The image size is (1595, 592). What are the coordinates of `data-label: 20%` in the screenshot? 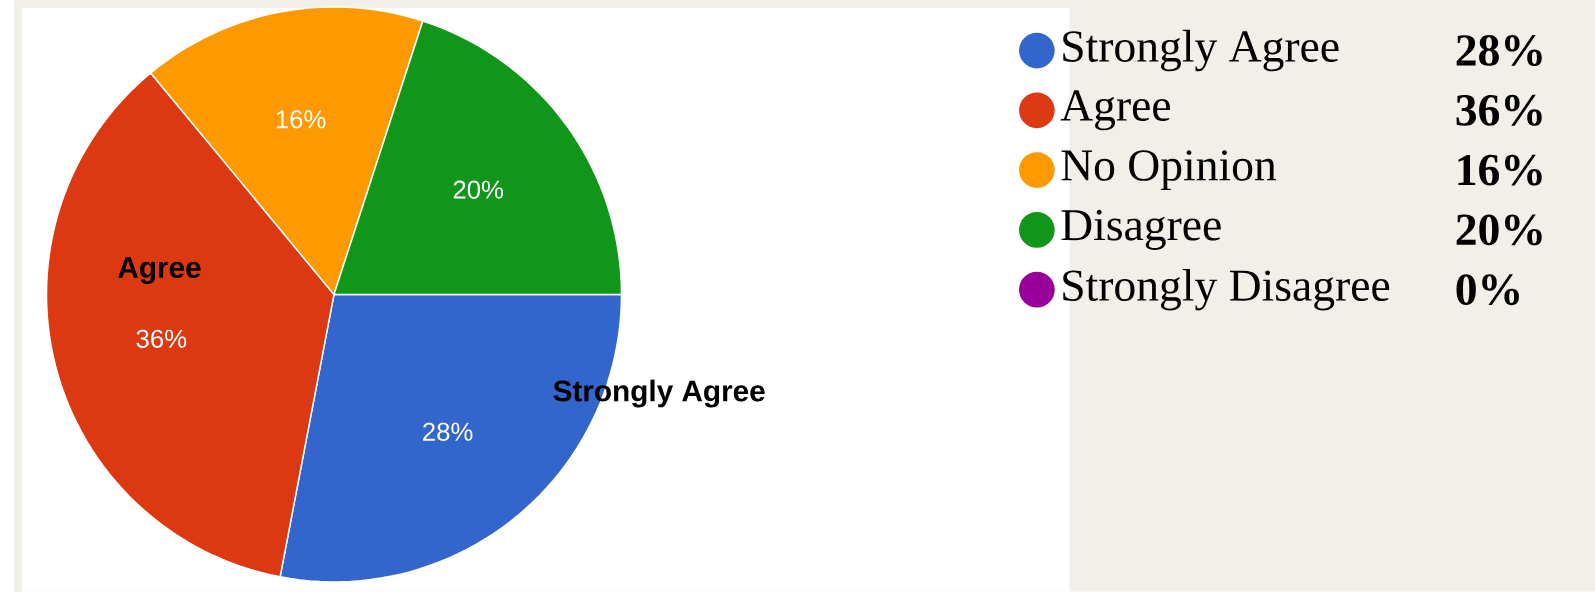 It's located at (478, 189).